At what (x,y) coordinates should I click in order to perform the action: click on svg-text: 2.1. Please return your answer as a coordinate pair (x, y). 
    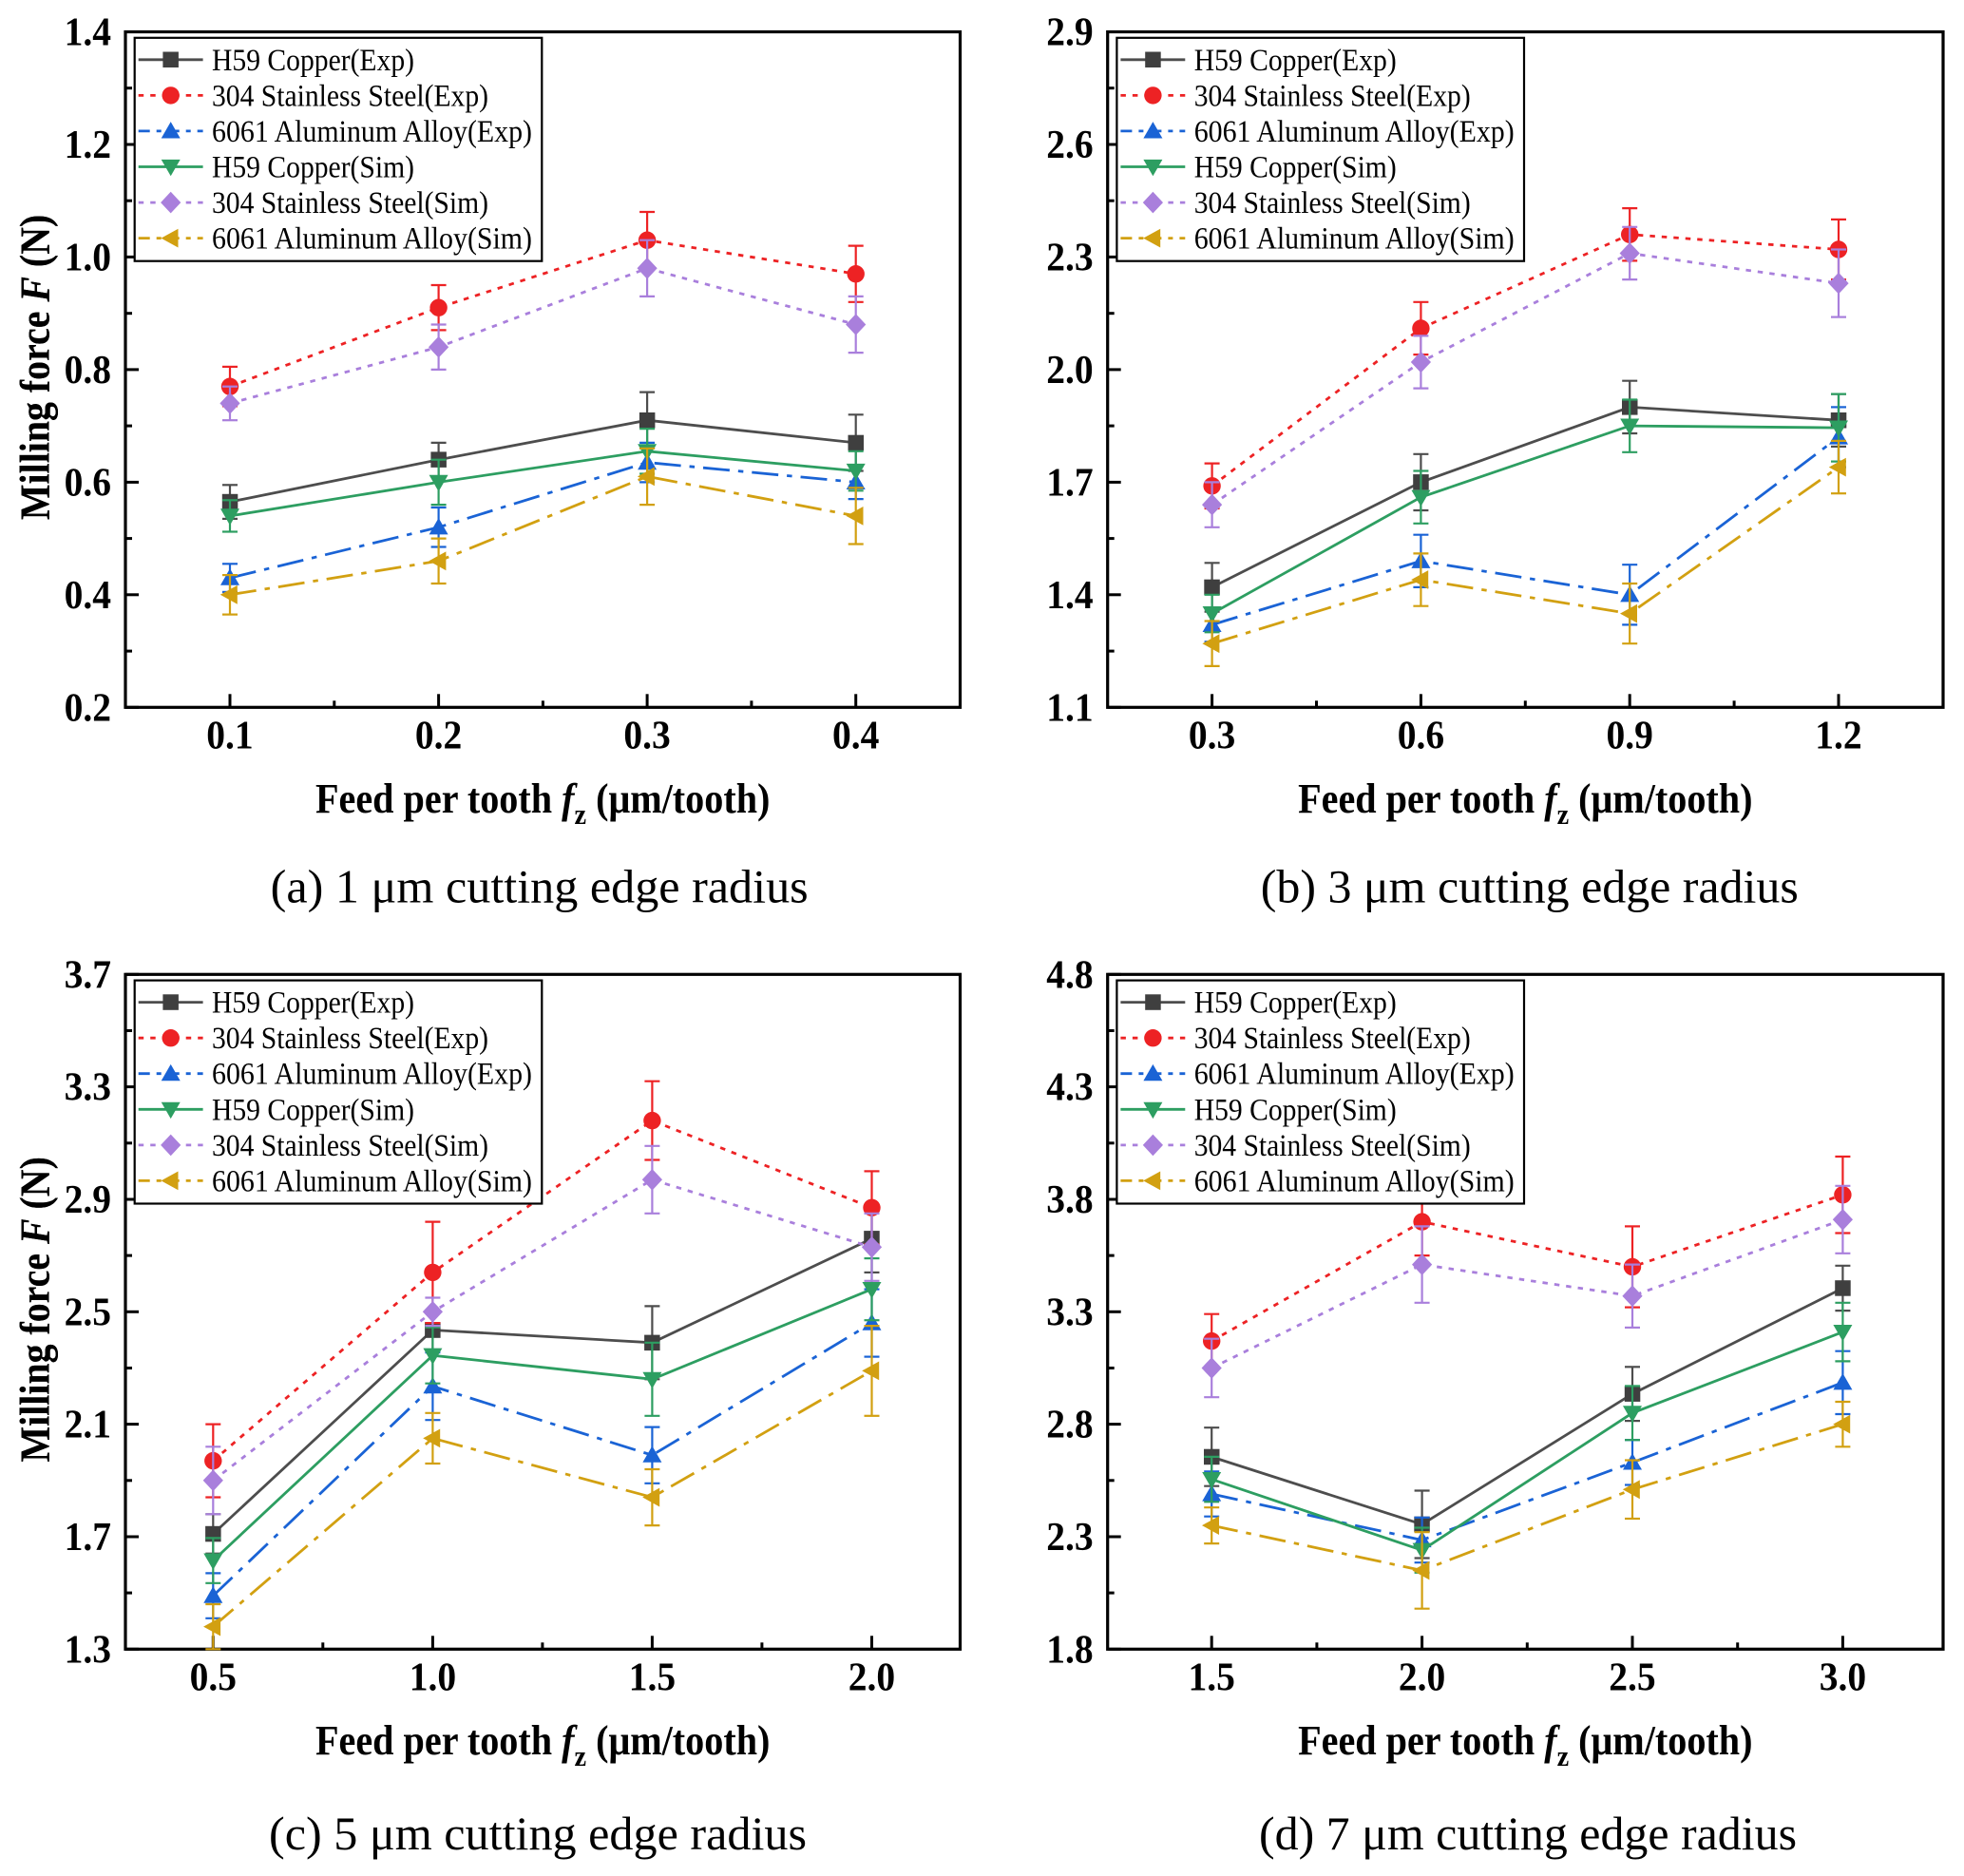
    Looking at the image, I should click on (88, 1425).